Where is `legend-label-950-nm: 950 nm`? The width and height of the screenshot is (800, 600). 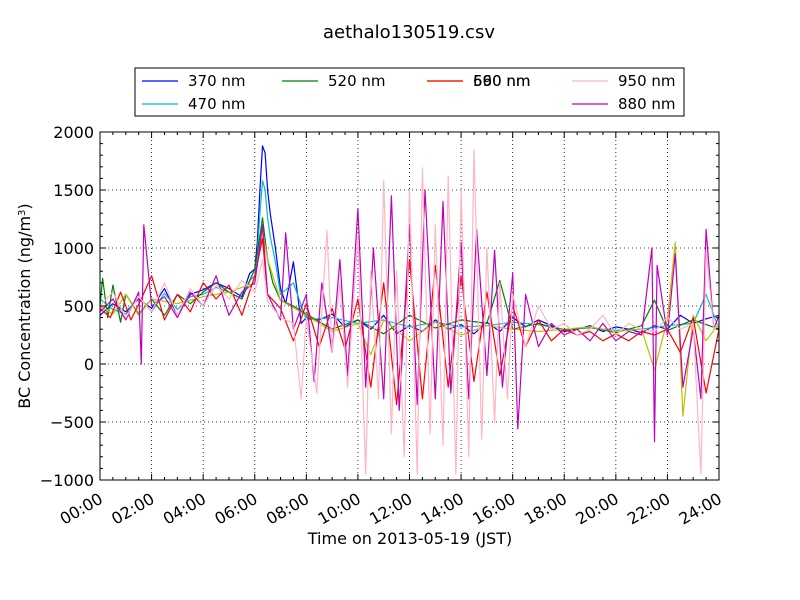
legend-label-950-nm: 950 nm is located at coordinates (647, 81).